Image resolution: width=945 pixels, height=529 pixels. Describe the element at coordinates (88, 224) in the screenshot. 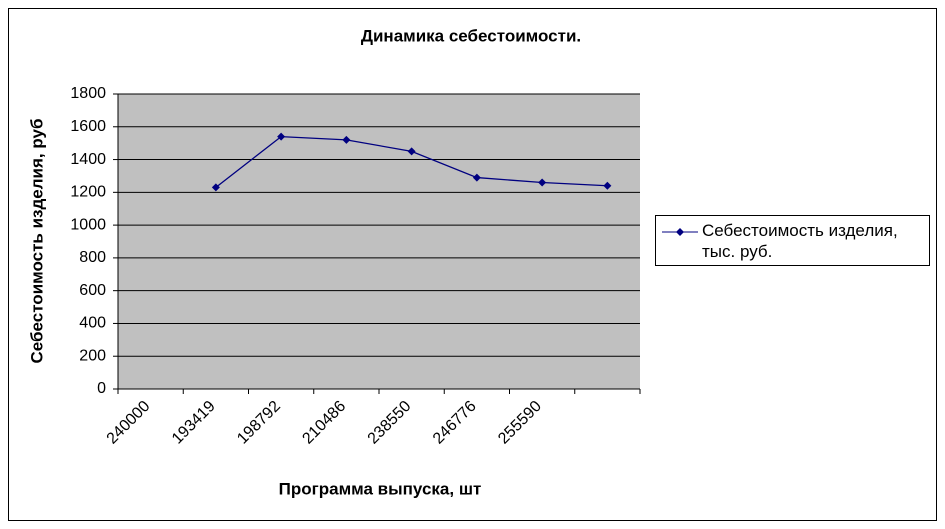

I see `y-tick-label: 1000` at that location.